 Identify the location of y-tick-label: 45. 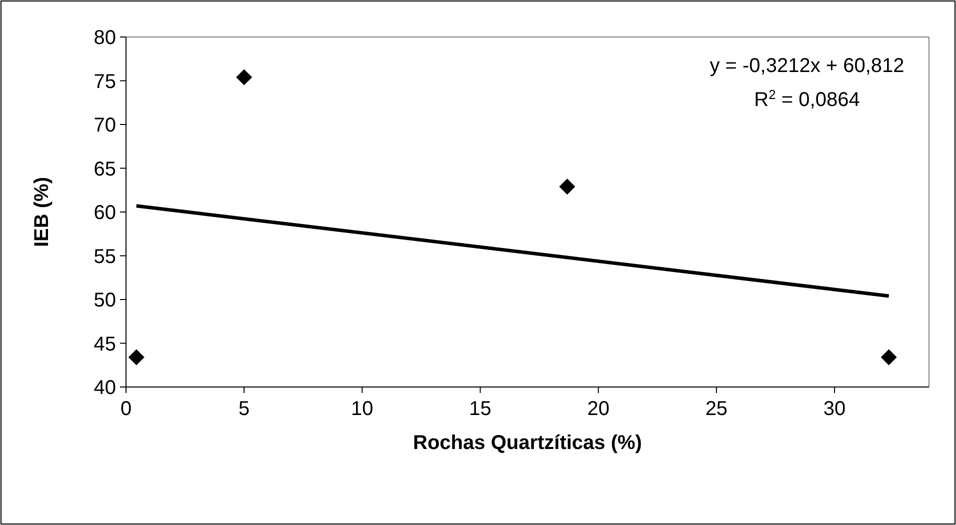
(105, 344).